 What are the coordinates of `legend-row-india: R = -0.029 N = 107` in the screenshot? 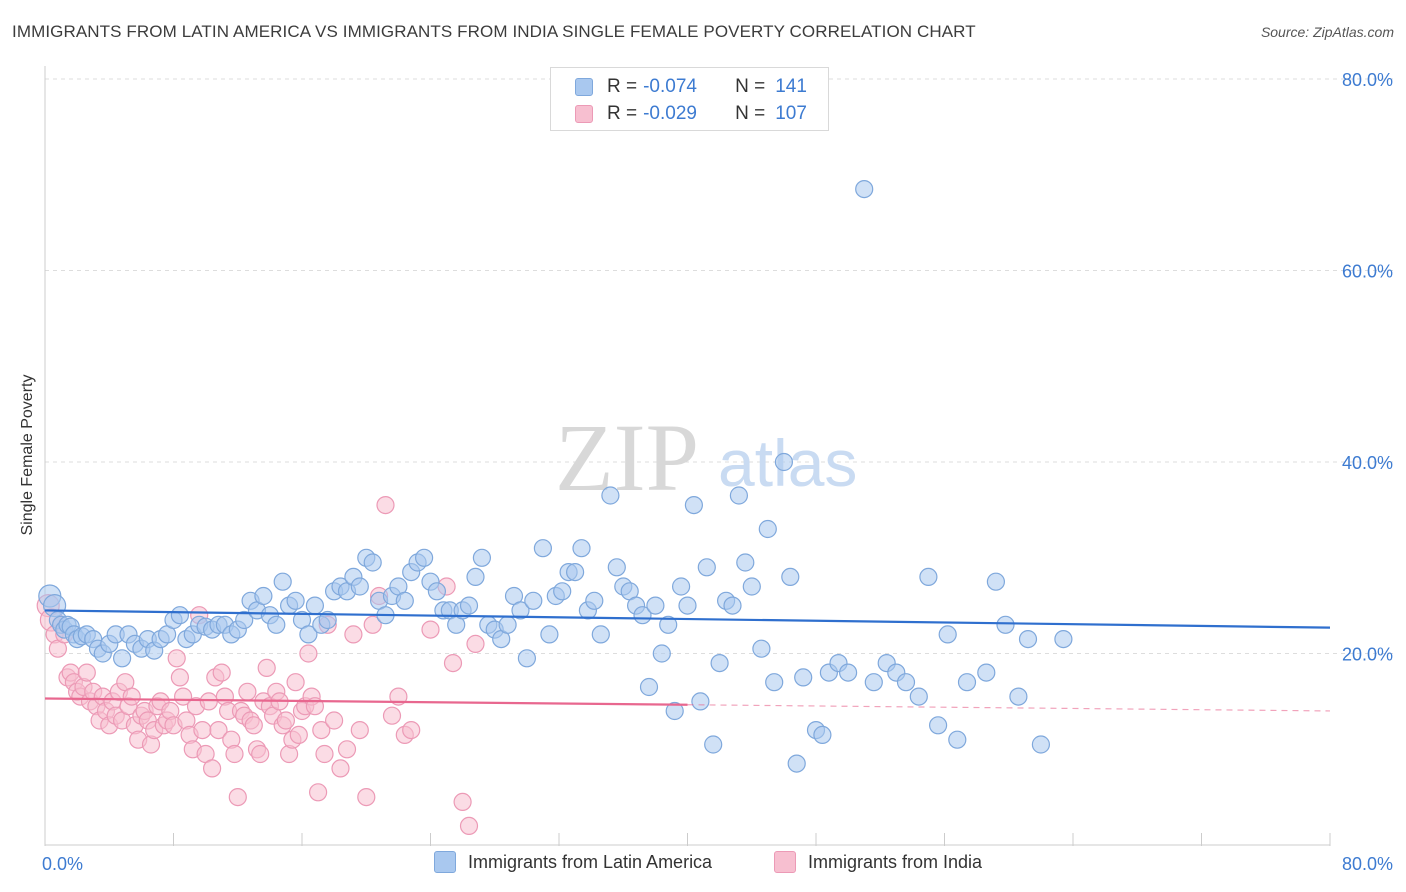 It's located at (691, 114).